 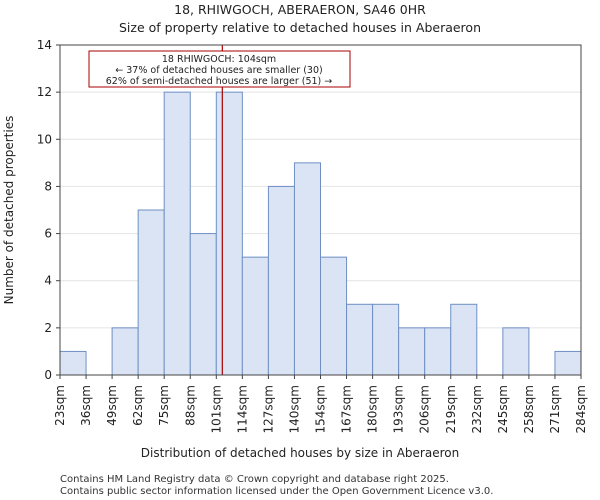 What do you see at coordinates (48, 210) in the screenshot?
I see `y-axis-ticks: 0 2 4 6 8 10 12 14` at bounding box center [48, 210].